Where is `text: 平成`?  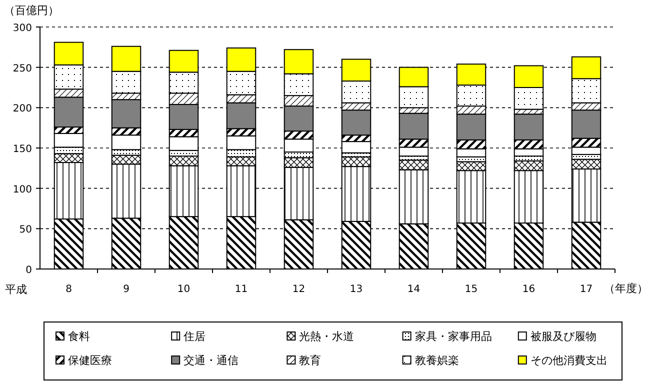 text: 平成 is located at coordinates (16, 289).